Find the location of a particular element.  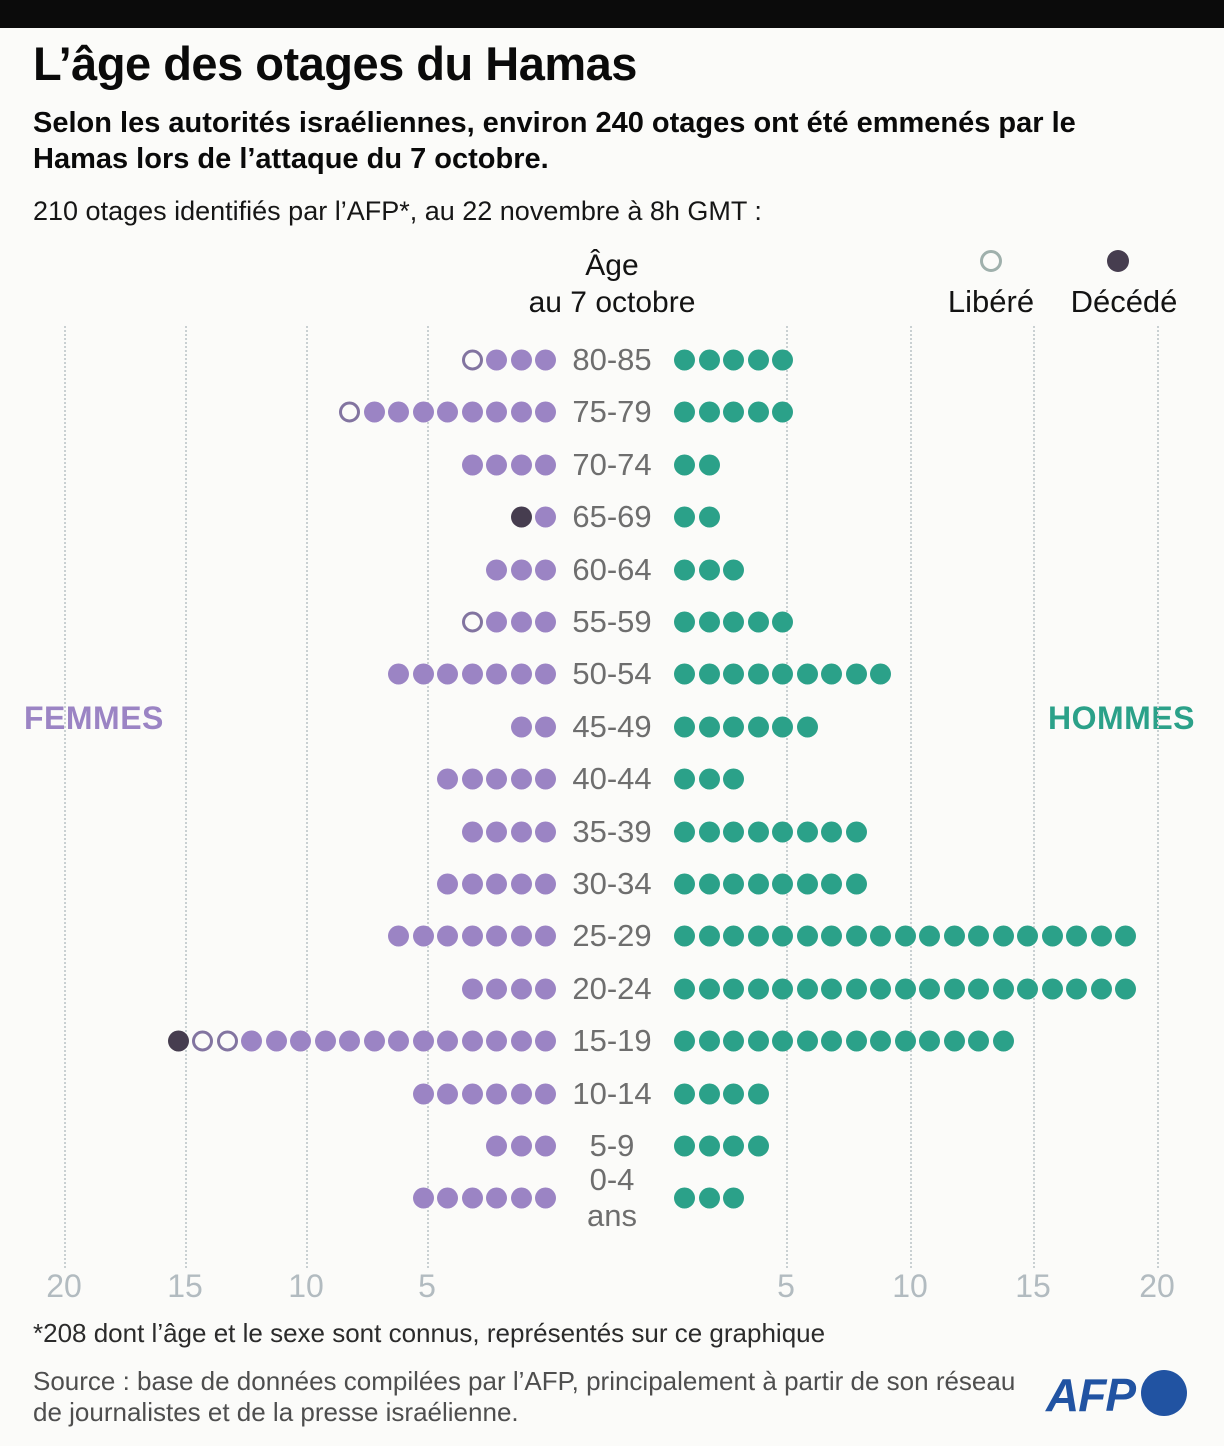

hostage-dot-women-released is located at coordinates (472, 622).